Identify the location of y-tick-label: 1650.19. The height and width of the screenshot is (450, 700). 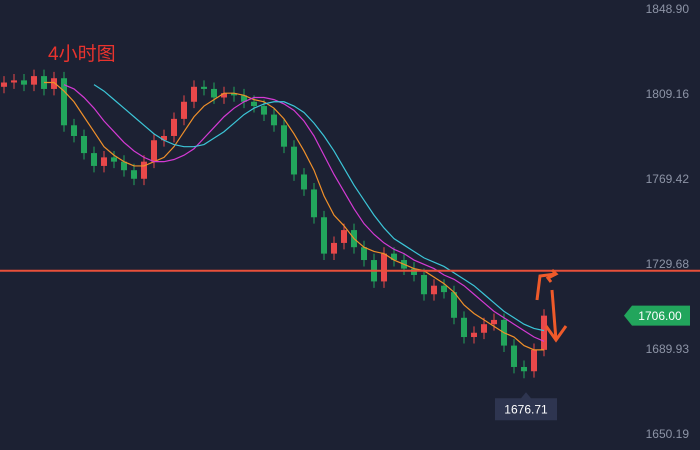
(668, 434).